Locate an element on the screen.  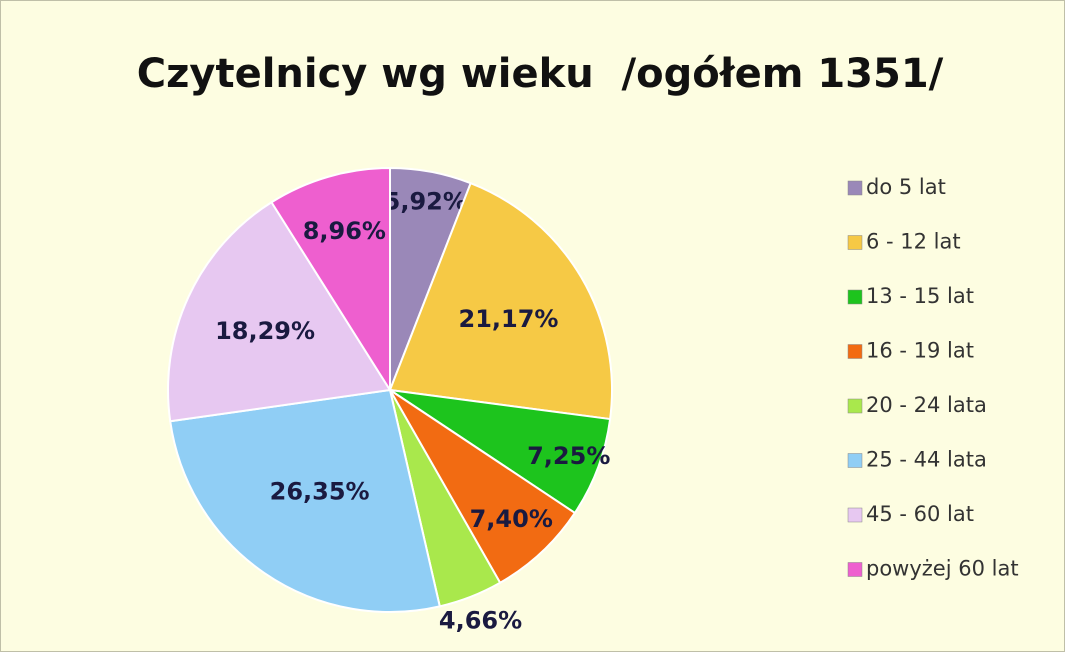
chart-title: Czytelnicy wg wieku /ogółem 1351/ is located at coordinates (540, 74).